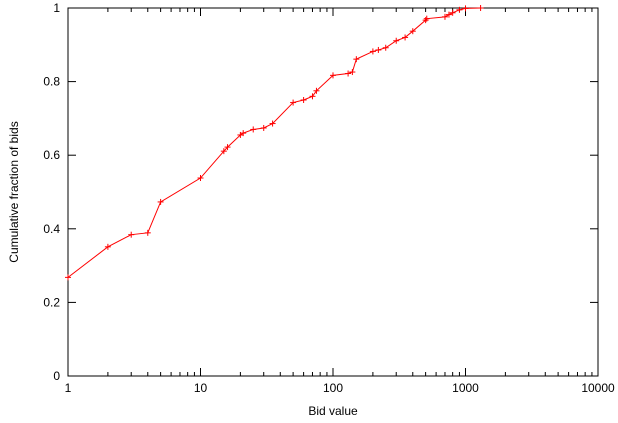 The height and width of the screenshot is (423, 618). What do you see at coordinates (56, 376) in the screenshot?
I see `y-tick-label: 0` at bounding box center [56, 376].